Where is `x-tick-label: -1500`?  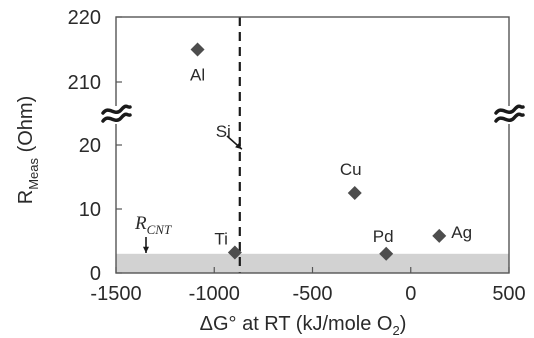 x-tick-label: -1500 is located at coordinates (115, 294).